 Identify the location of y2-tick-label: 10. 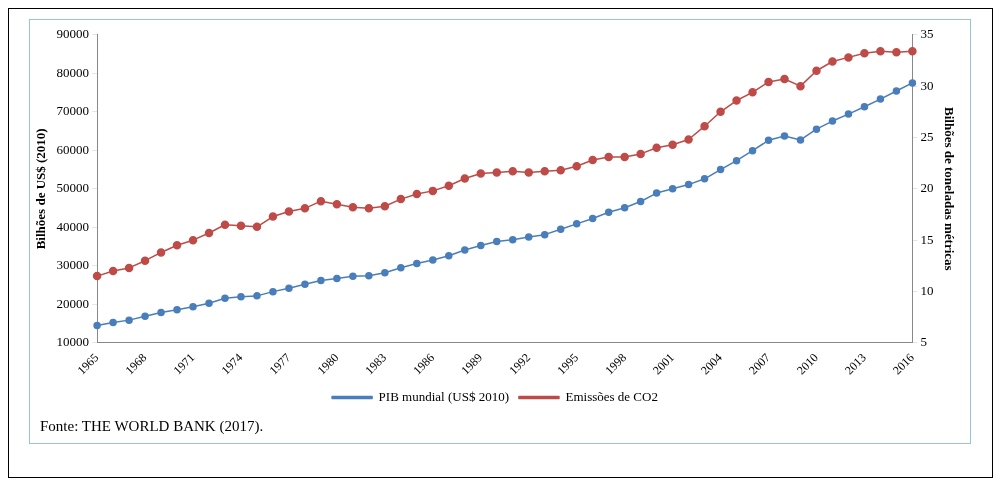
(927, 290).